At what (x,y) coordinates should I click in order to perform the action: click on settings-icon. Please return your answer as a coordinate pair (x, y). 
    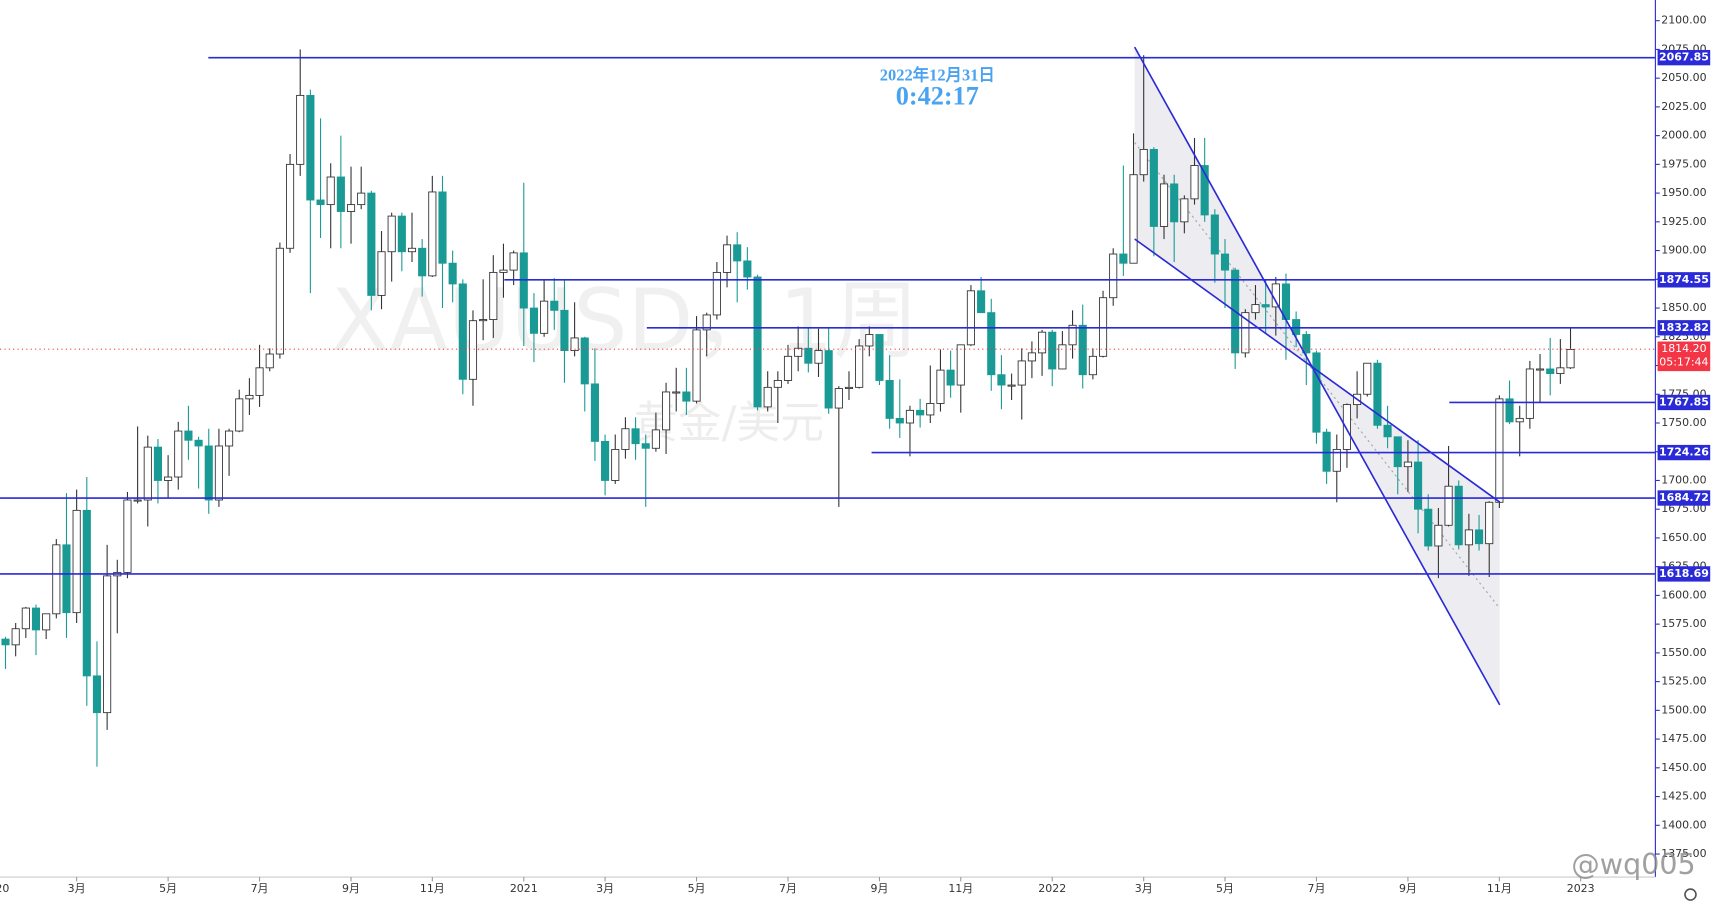
    Looking at the image, I should click on (1690, 894).